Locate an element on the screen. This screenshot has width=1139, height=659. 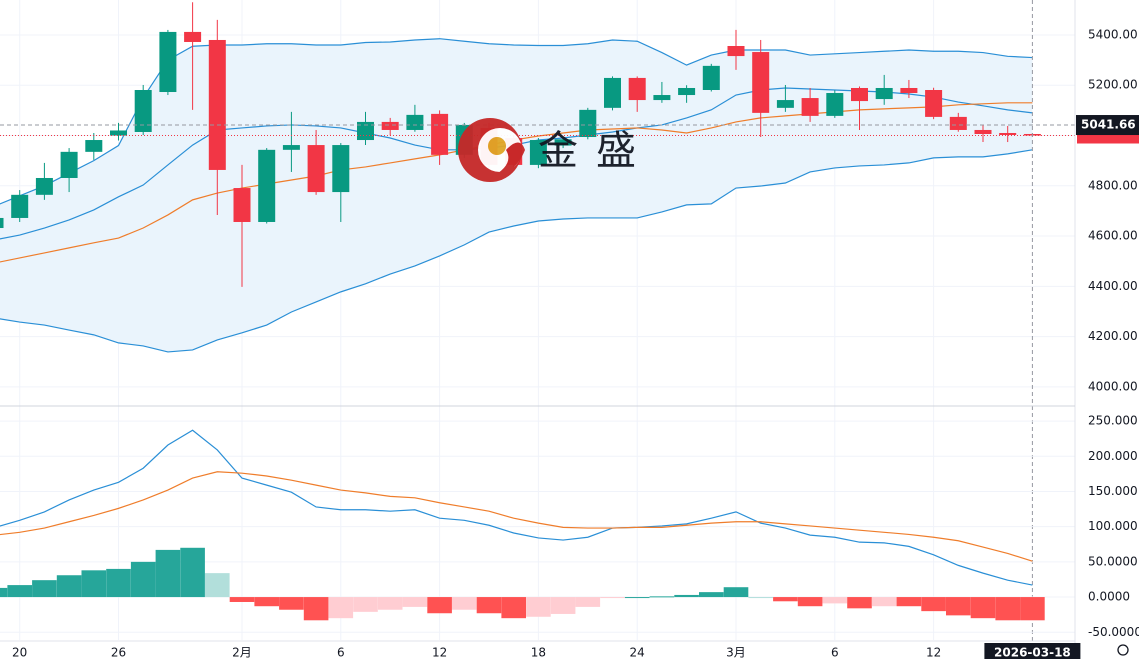
x-tick-label: 12 is located at coordinates (439, 652).